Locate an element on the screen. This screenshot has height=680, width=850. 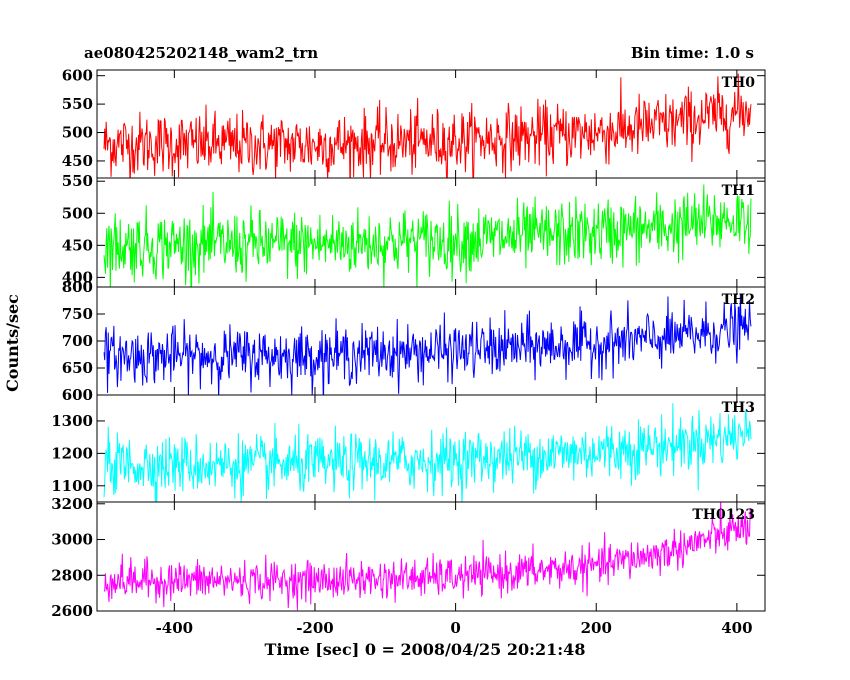
panel-label-th0: TH0 is located at coordinates (739, 83).